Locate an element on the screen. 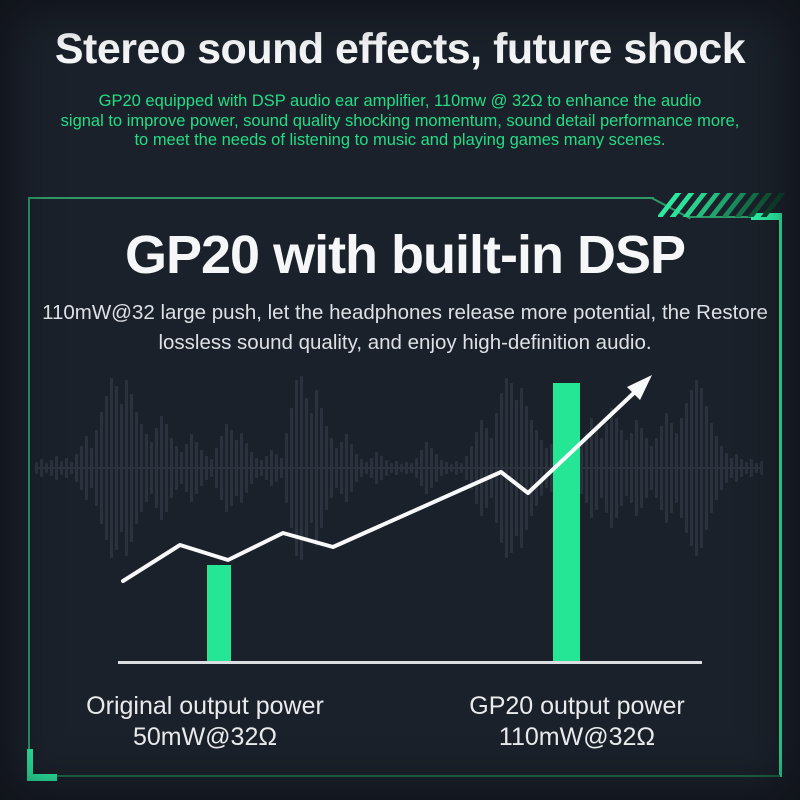 The width and height of the screenshot is (800, 800). panel-border-bottom is located at coordinates (406, 776).